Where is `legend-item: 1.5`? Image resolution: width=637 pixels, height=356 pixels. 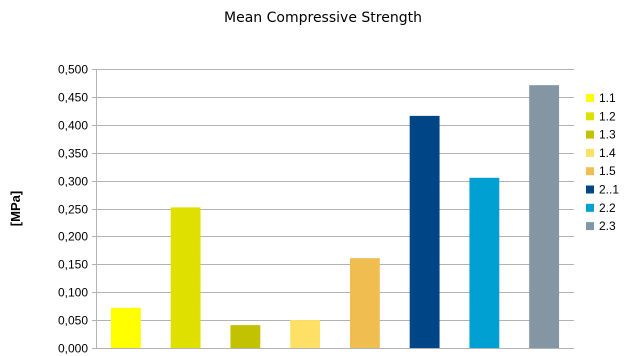 legend-item: 1.5 is located at coordinates (601, 171).